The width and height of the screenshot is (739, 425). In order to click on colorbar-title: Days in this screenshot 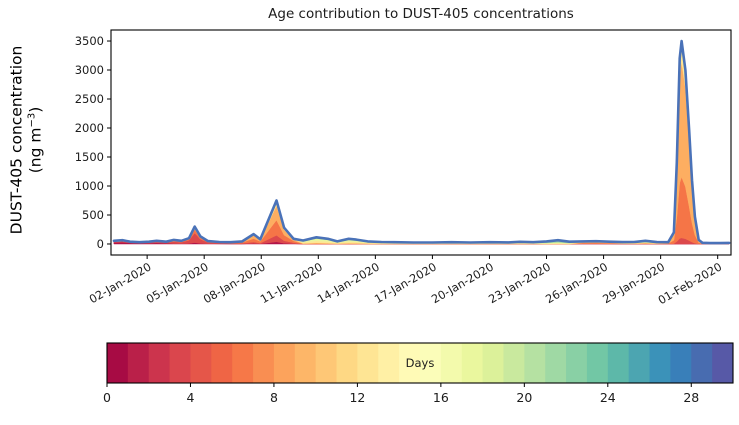, I will do `click(420, 363)`.